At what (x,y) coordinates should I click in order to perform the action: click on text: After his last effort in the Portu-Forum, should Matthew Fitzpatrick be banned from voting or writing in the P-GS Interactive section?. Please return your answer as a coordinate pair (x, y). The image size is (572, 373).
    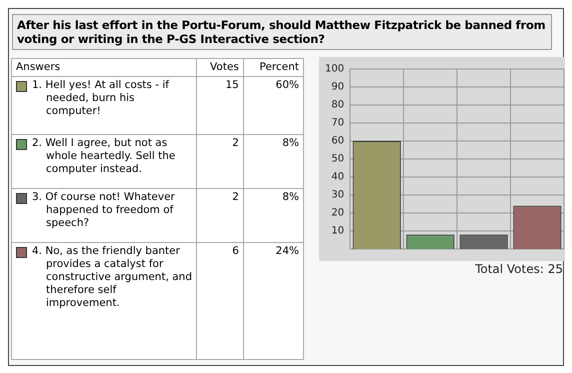
    Looking at the image, I should click on (282, 32).